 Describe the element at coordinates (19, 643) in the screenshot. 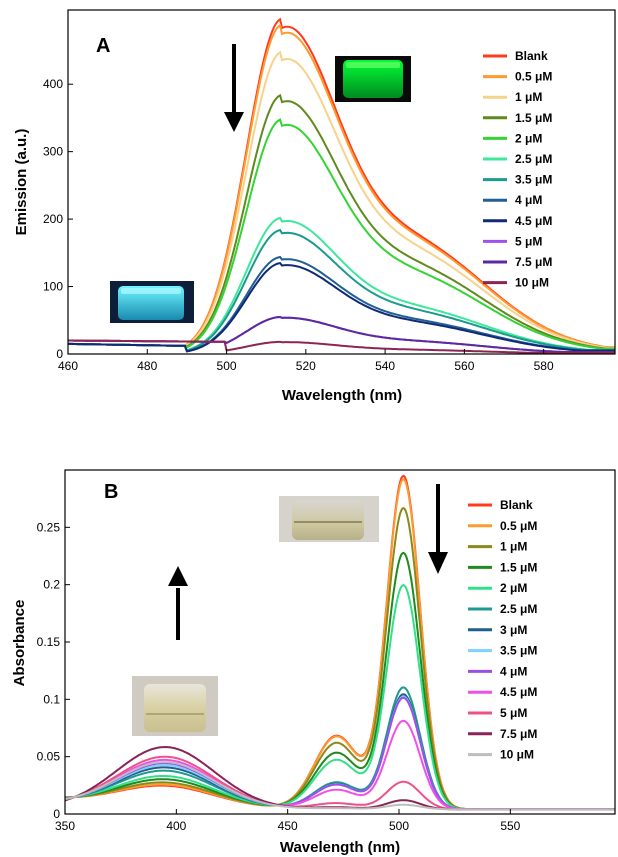

I see `panel-b-ylabel: Absorbance` at that location.